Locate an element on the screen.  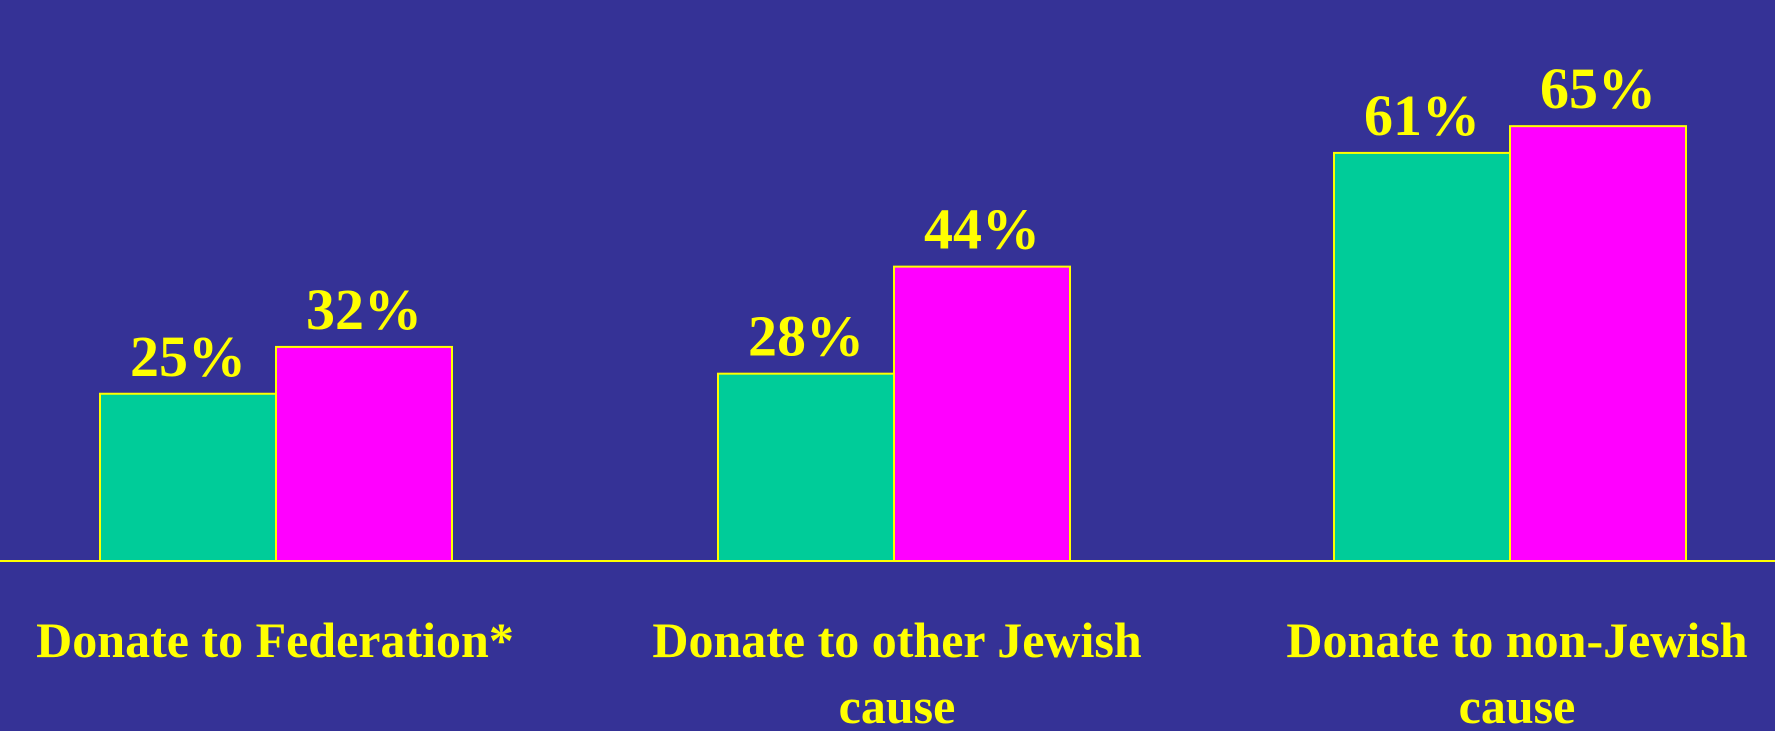
category-label-2-line-2: cause is located at coordinates (897, 702).